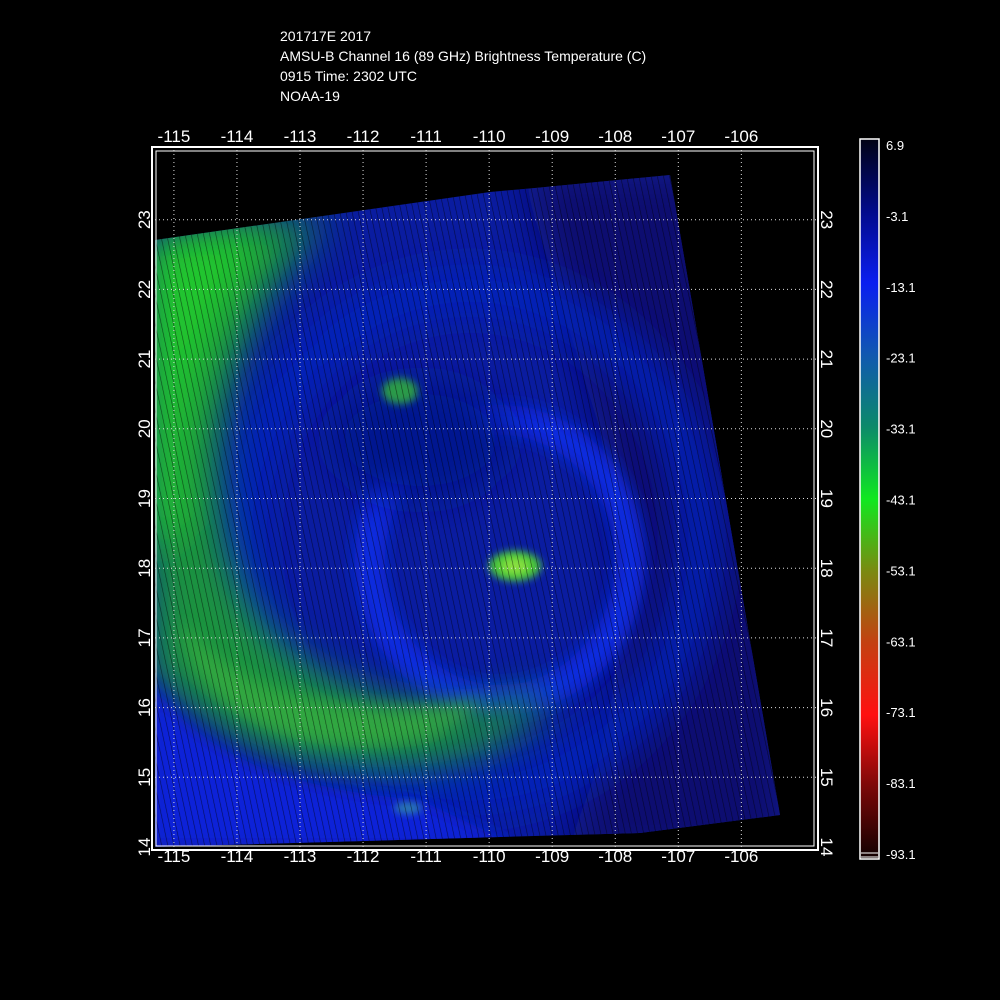 This screenshot has width=1000, height=1000. I want to click on lat-labels-left: 14 15 16 17 18 19 20 21 22 23, so click(144, 533).